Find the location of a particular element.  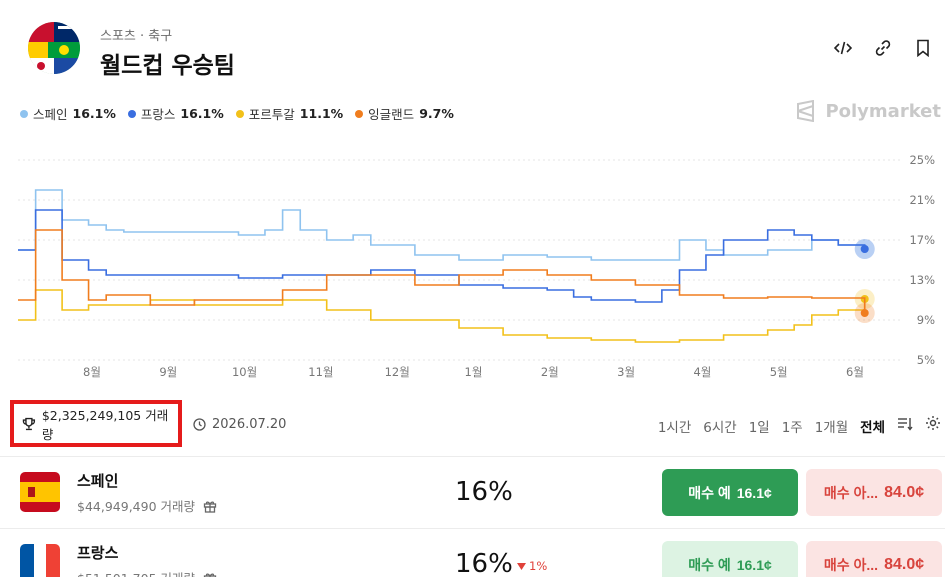

x-tick-label: 9월 is located at coordinates (168, 372).